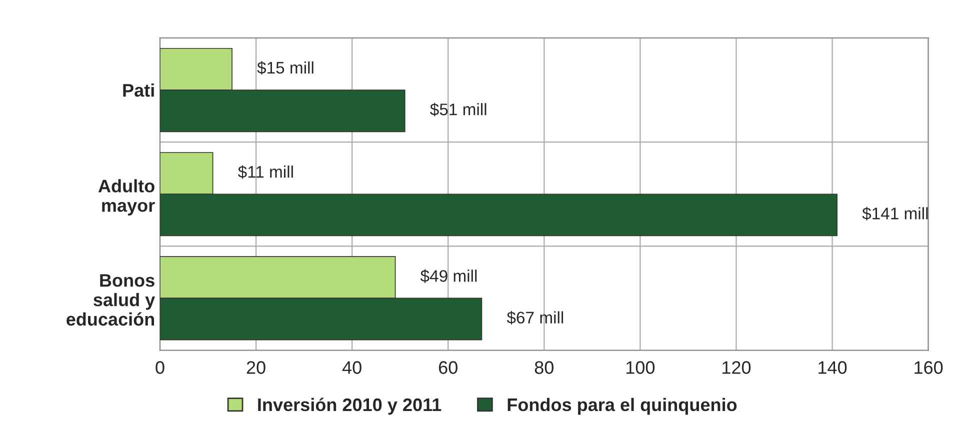  I want to click on x-tick-label: 140, so click(832, 367).